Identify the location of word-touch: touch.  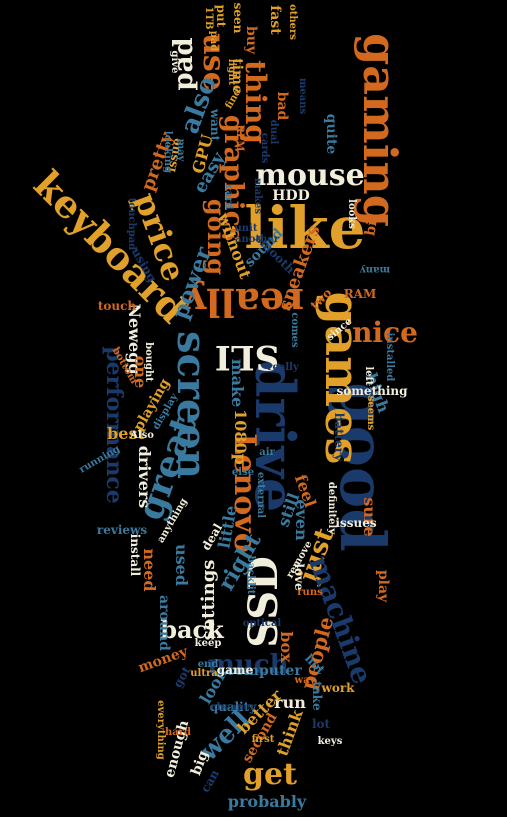
(117, 306).